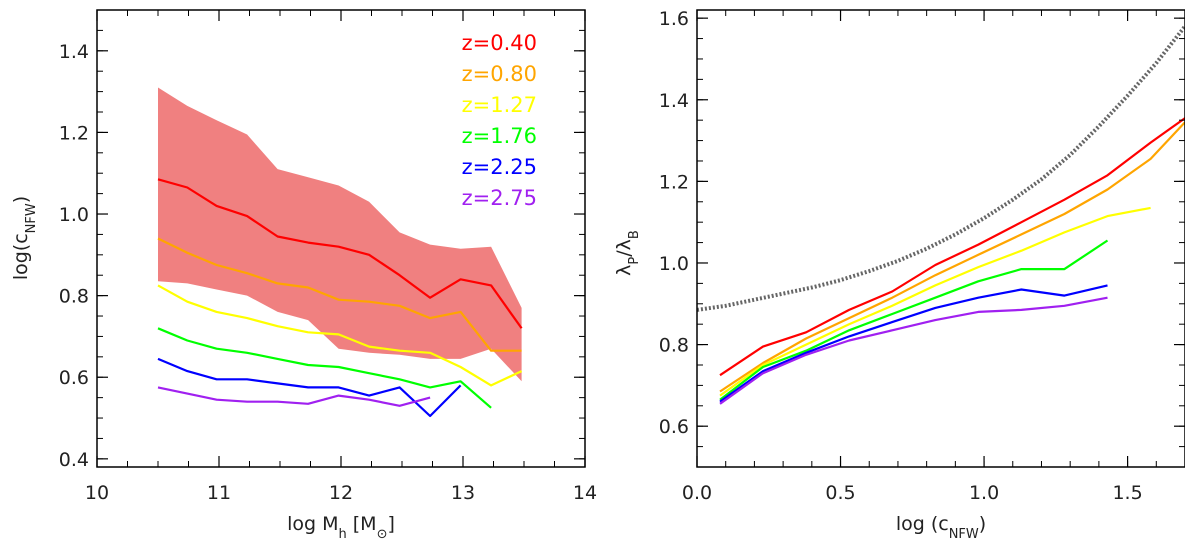 This screenshot has width=1185, height=543. I want to click on legend-entry-4: z=1.76, so click(499, 136).